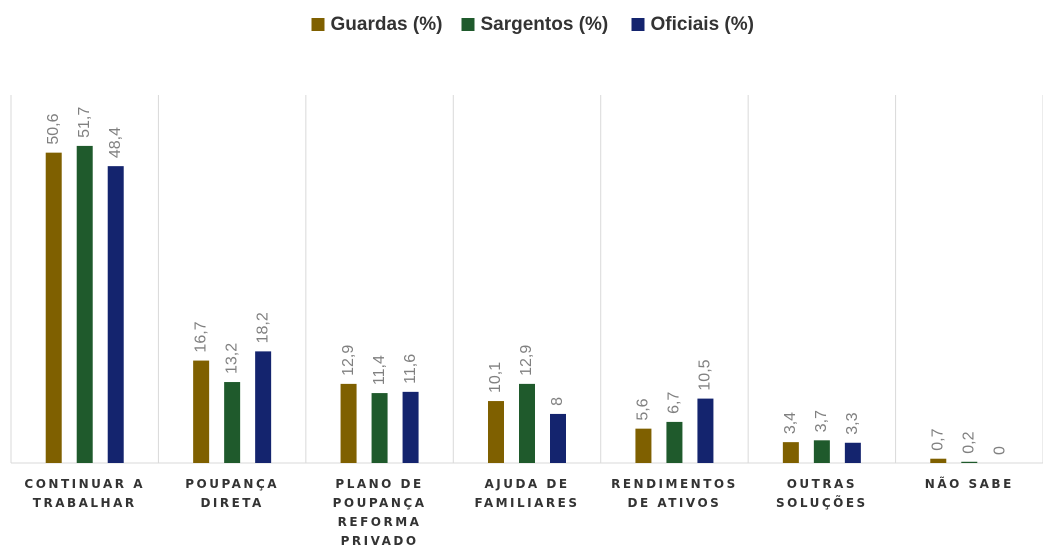 Image resolution: width=1043 pixels, height=553 pixels. I want to click on value-label: 0,2, so click(969, 442).